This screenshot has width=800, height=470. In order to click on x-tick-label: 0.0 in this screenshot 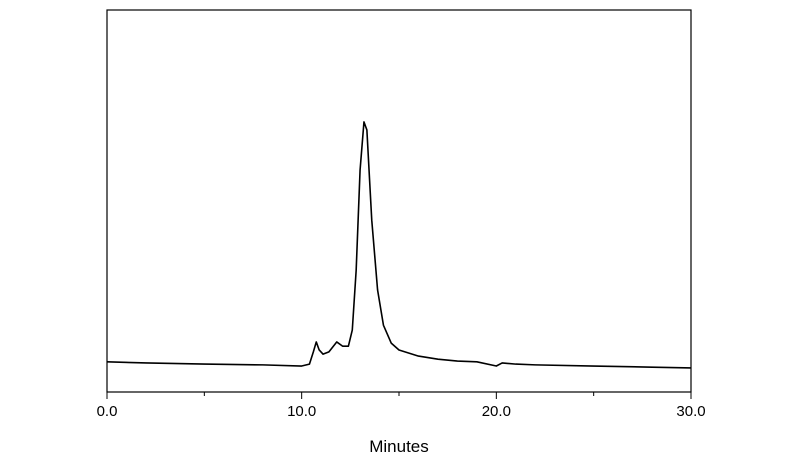, I will do `click(107, 411)`.